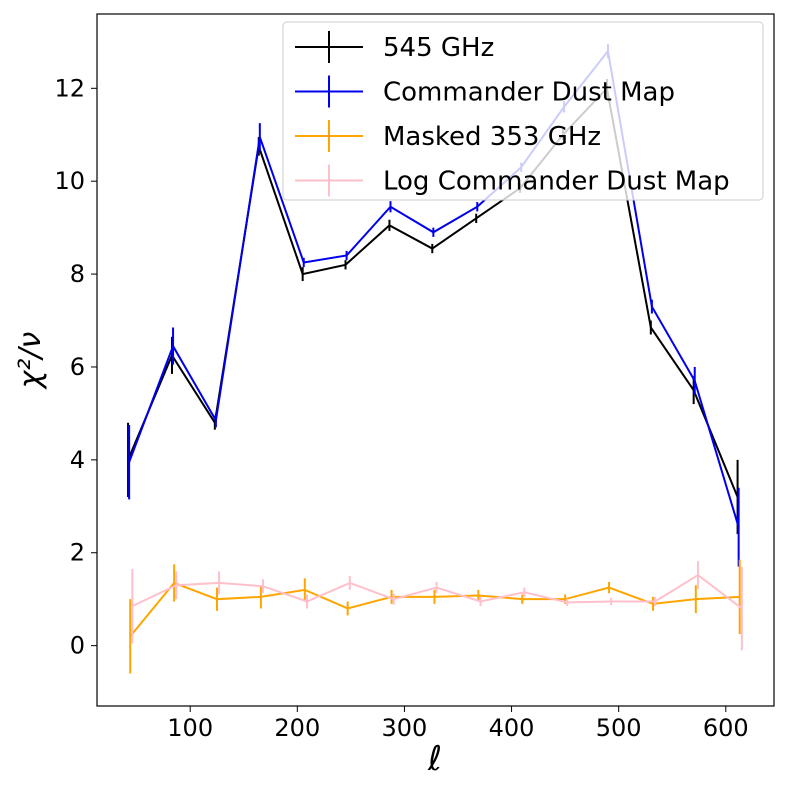 This screenshot has width=789, height=789. What do you see at coordinates (726, 728) in the screenshot?
I see `x-tick-label: 600` at bounding box center [726, 728].